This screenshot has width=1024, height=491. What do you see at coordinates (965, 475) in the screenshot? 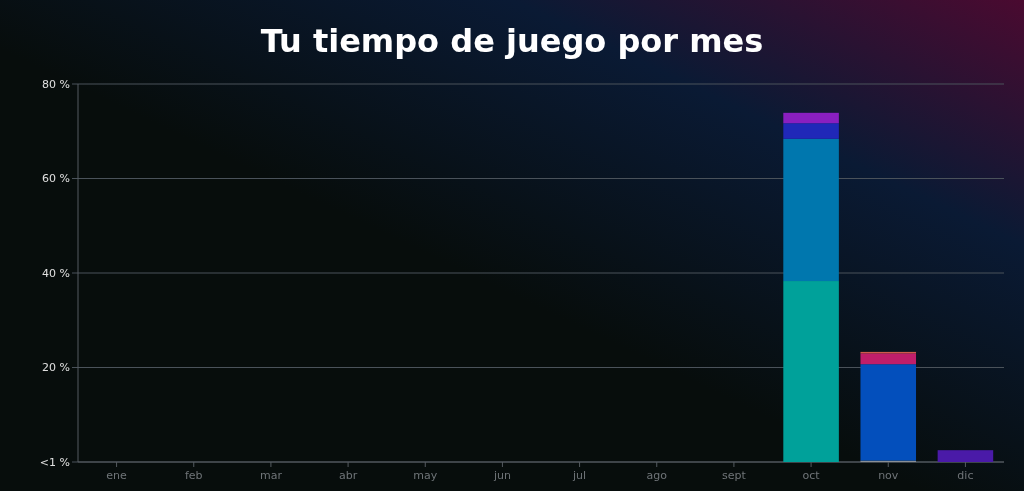
I see `x-tick-label: dic` at bounding box center [965, 475].